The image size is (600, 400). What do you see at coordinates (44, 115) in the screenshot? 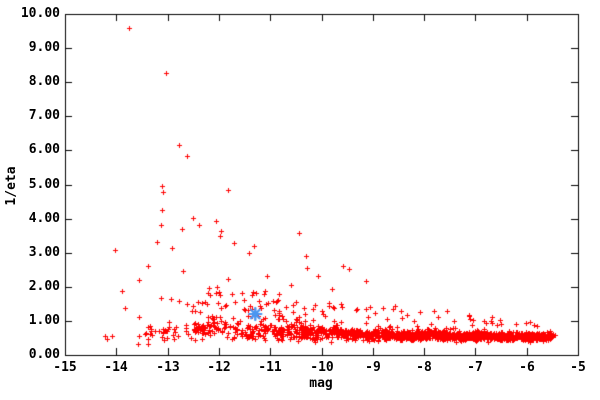
I see `y-tick-label: 7.00` at bounding box center [44, 115].